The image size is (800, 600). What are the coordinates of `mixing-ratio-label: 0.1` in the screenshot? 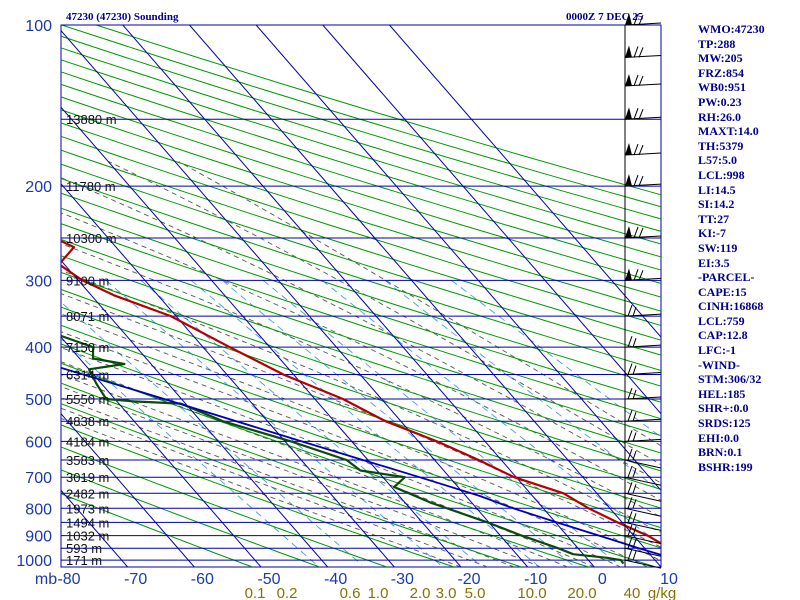 It's located at (255, 592).